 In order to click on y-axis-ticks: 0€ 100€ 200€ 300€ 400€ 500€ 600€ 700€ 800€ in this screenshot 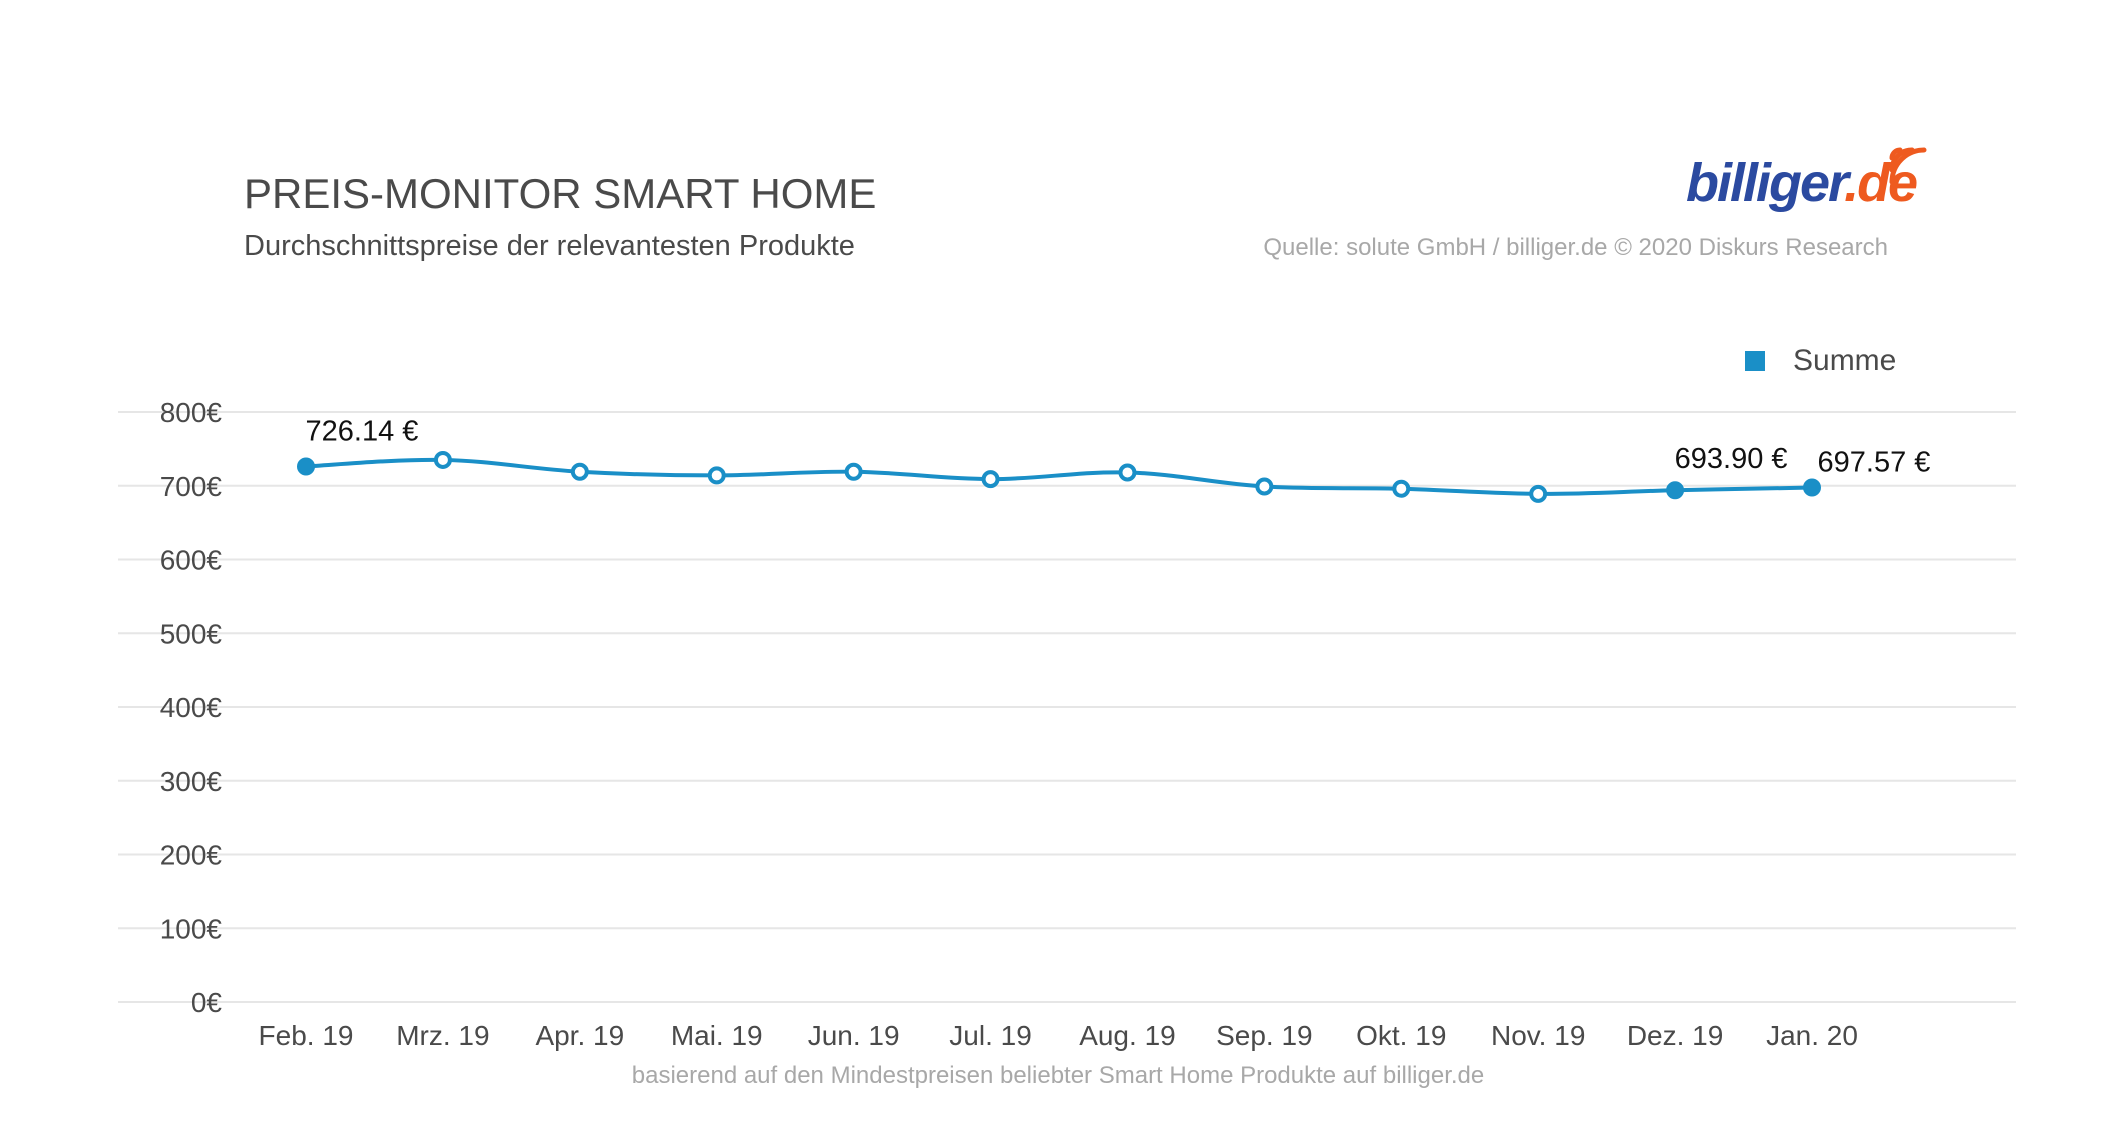, I will do `click(191, 707)`.